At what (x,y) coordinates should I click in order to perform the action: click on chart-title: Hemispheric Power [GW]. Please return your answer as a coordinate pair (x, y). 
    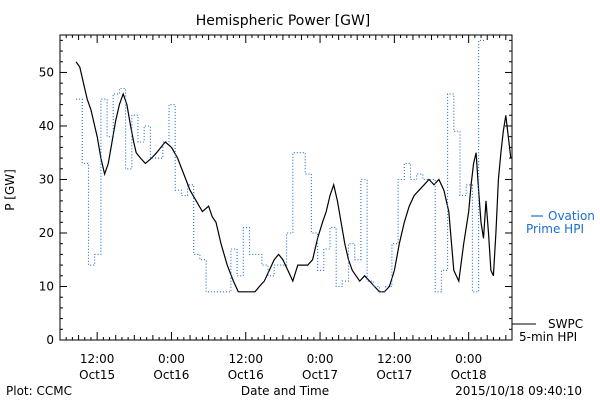
    Looking at the image, I should click on (283, 21).